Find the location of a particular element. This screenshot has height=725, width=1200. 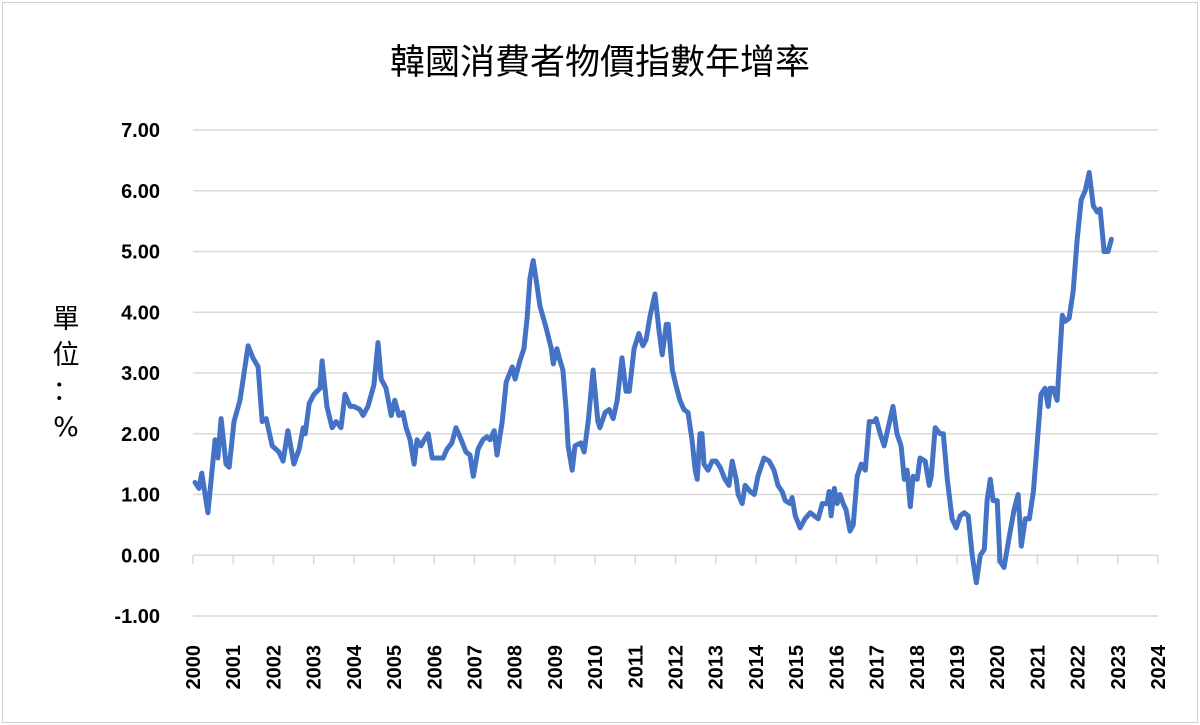

y-tick-label: -1.00 is located at coordinates (137, 617).